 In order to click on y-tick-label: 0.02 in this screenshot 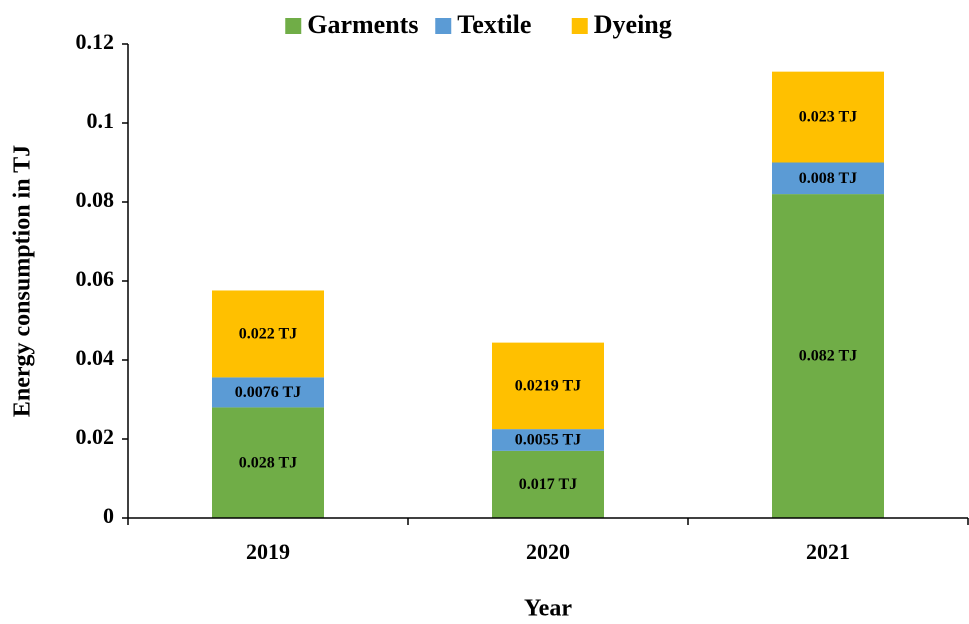, I will do `click(95, 436)`.